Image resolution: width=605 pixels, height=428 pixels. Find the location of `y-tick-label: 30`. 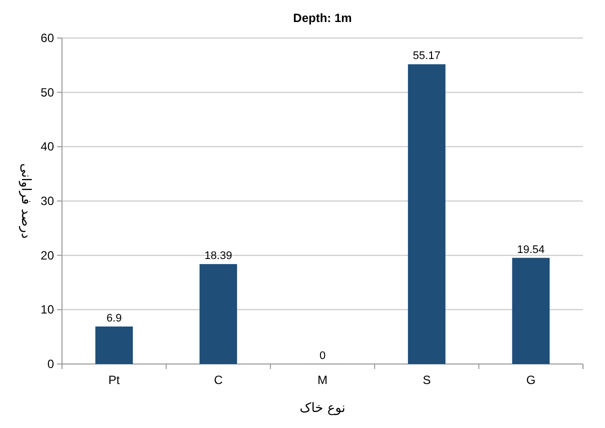

y-tick-label: 30 is located at coordinates (47, 201).